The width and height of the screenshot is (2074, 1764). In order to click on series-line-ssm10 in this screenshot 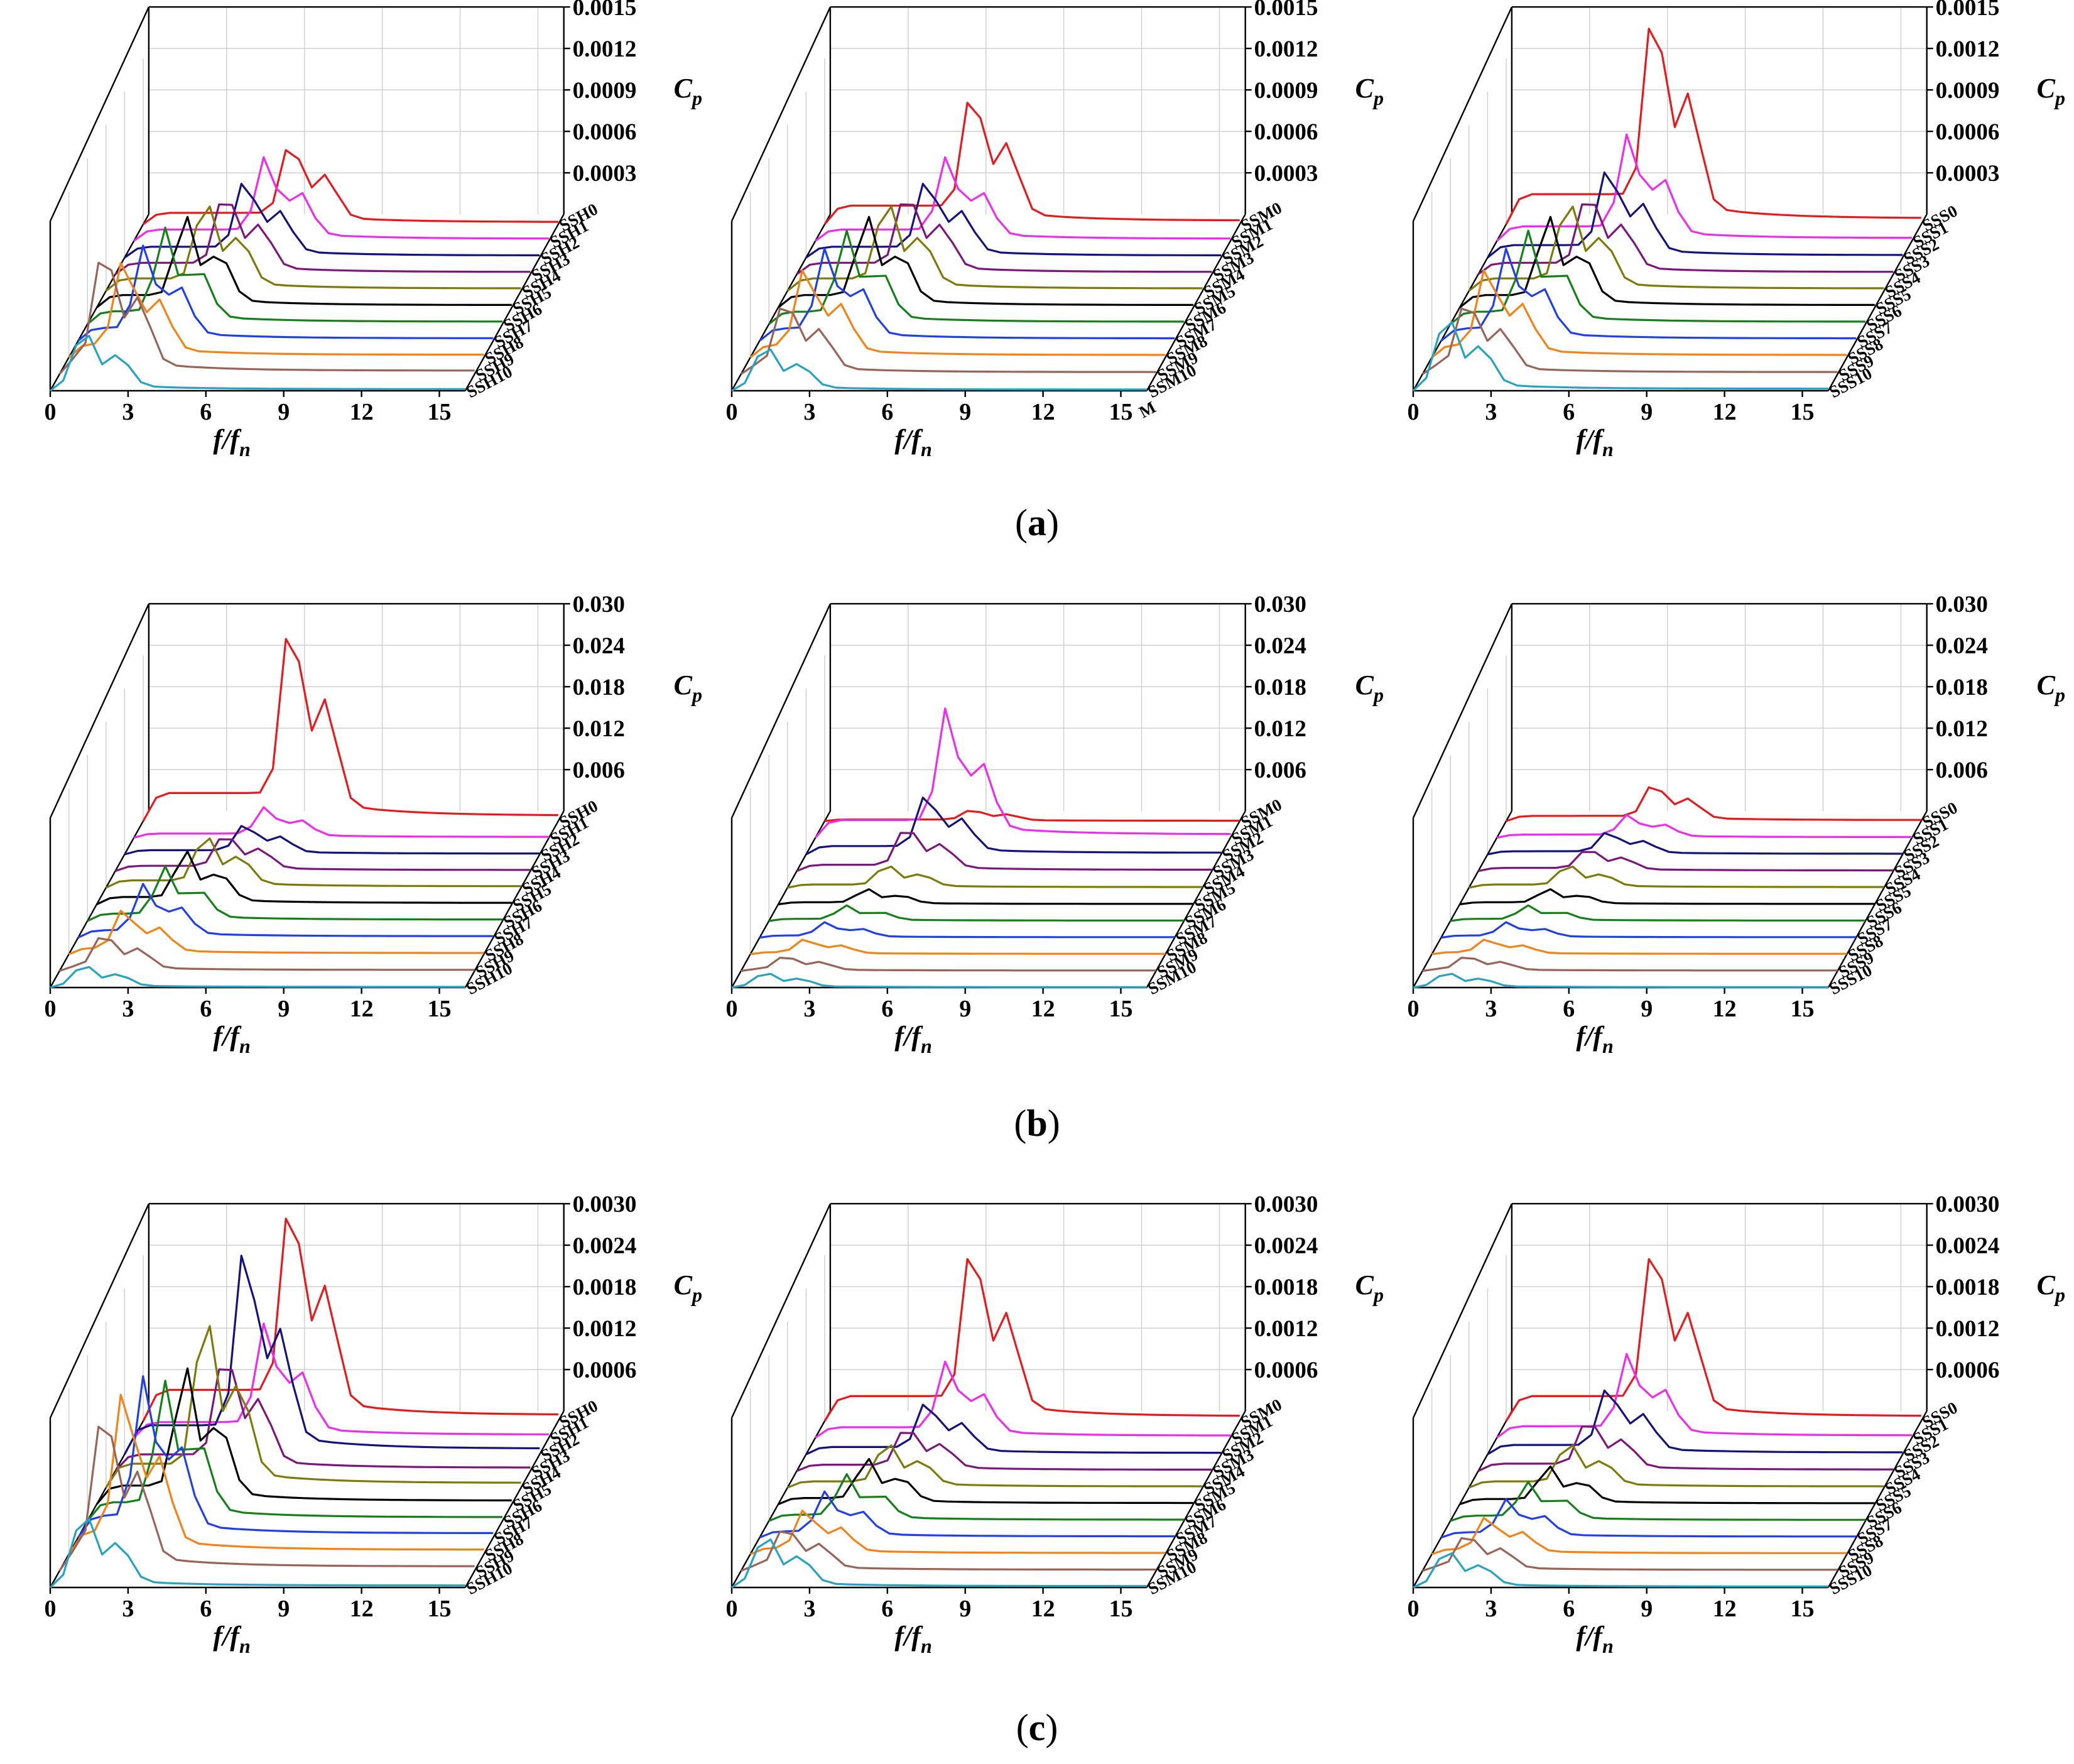, I will do `click(939, 1563)`.